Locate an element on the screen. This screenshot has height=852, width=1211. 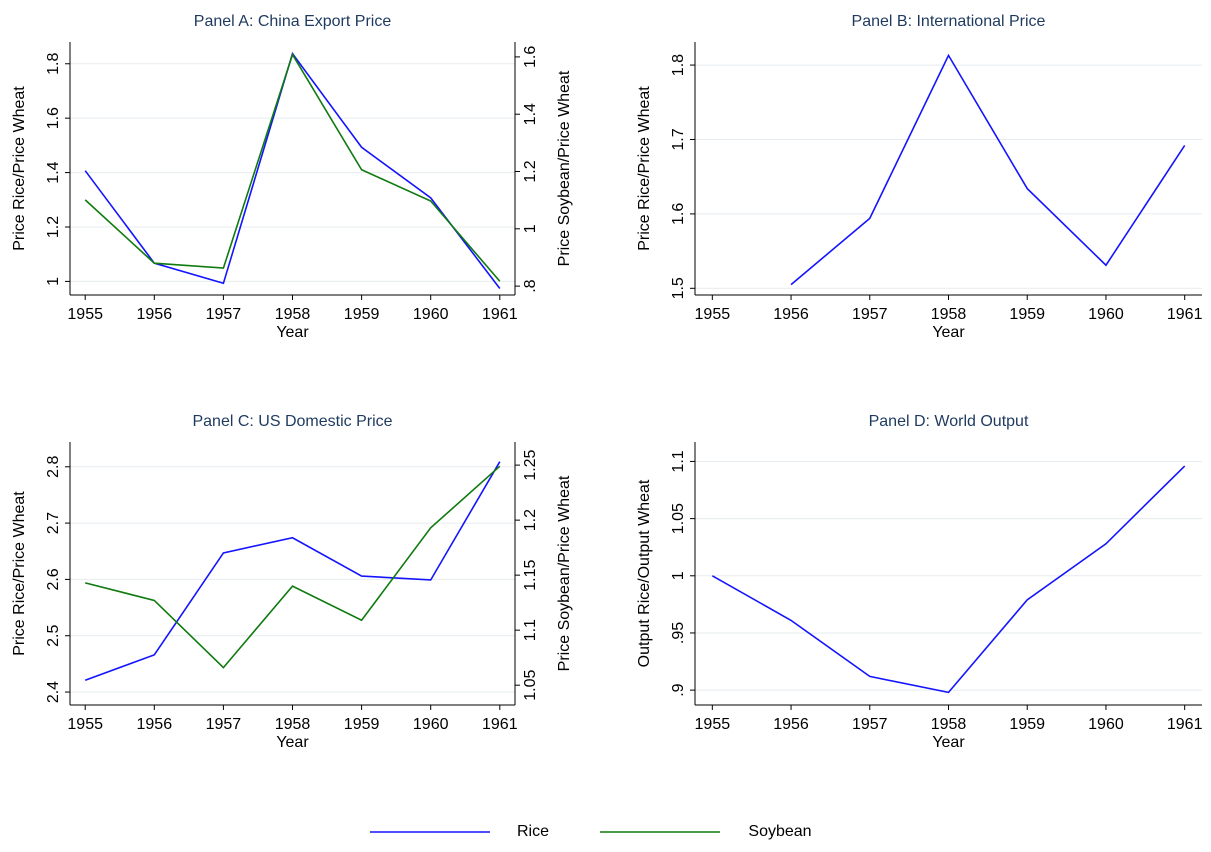
panel-title: Panel D: World Output is located at coordinates (949, 421).